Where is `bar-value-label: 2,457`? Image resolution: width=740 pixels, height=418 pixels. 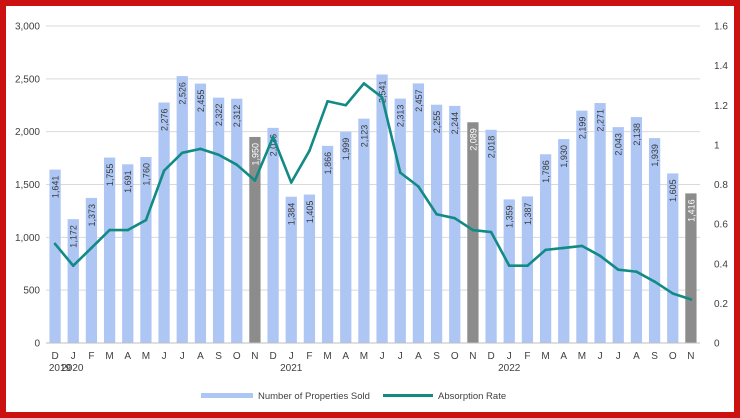
bar-value-label: 2,457 is located at coordinates (419, 100).